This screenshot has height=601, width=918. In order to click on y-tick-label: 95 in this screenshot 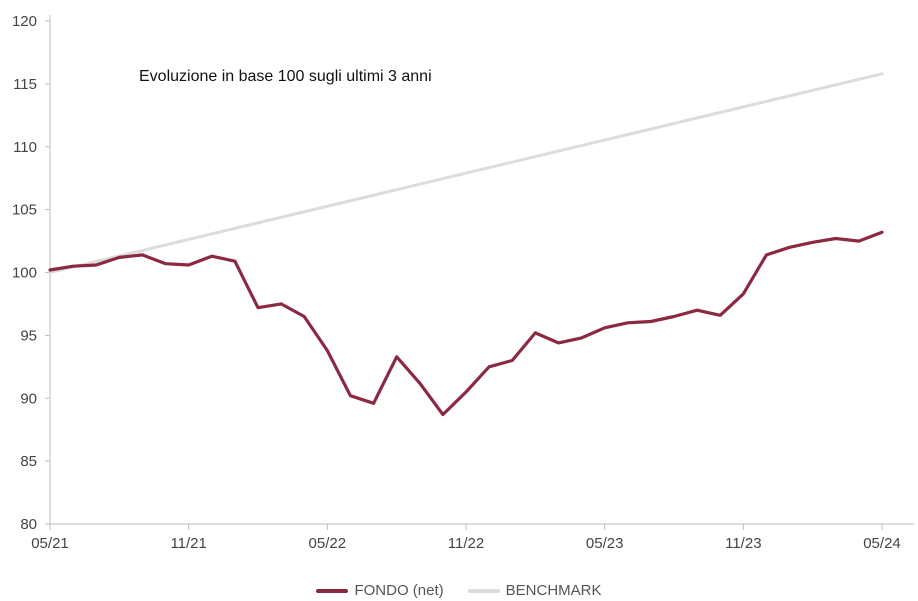, I will do `click(28, 335)`.